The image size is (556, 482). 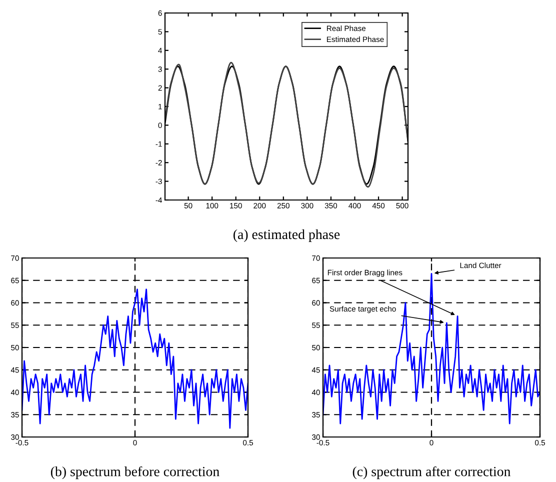 I want to click on line-series, so click(x=135, y=358).